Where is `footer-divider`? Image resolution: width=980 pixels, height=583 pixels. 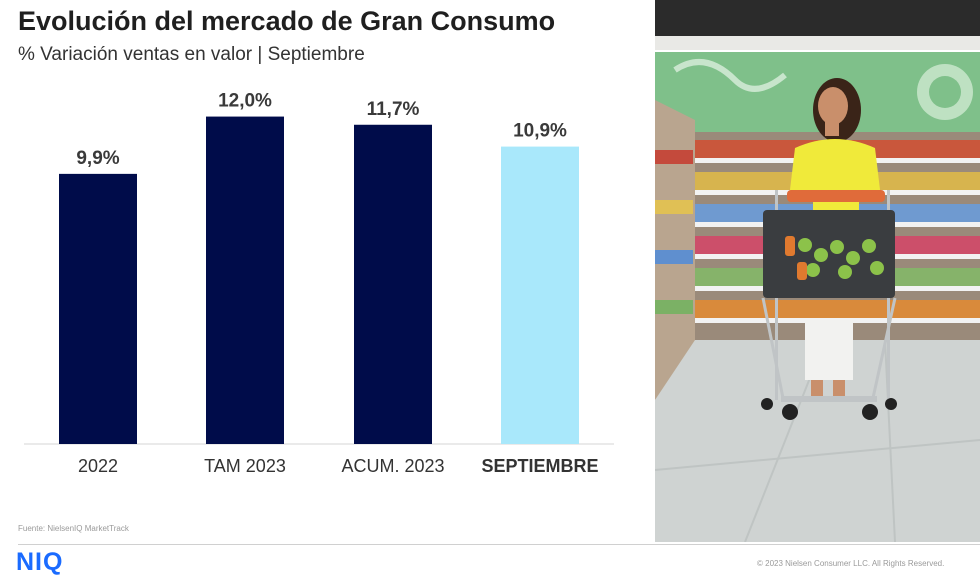
footer-divider is located at coordinates (499, 544).